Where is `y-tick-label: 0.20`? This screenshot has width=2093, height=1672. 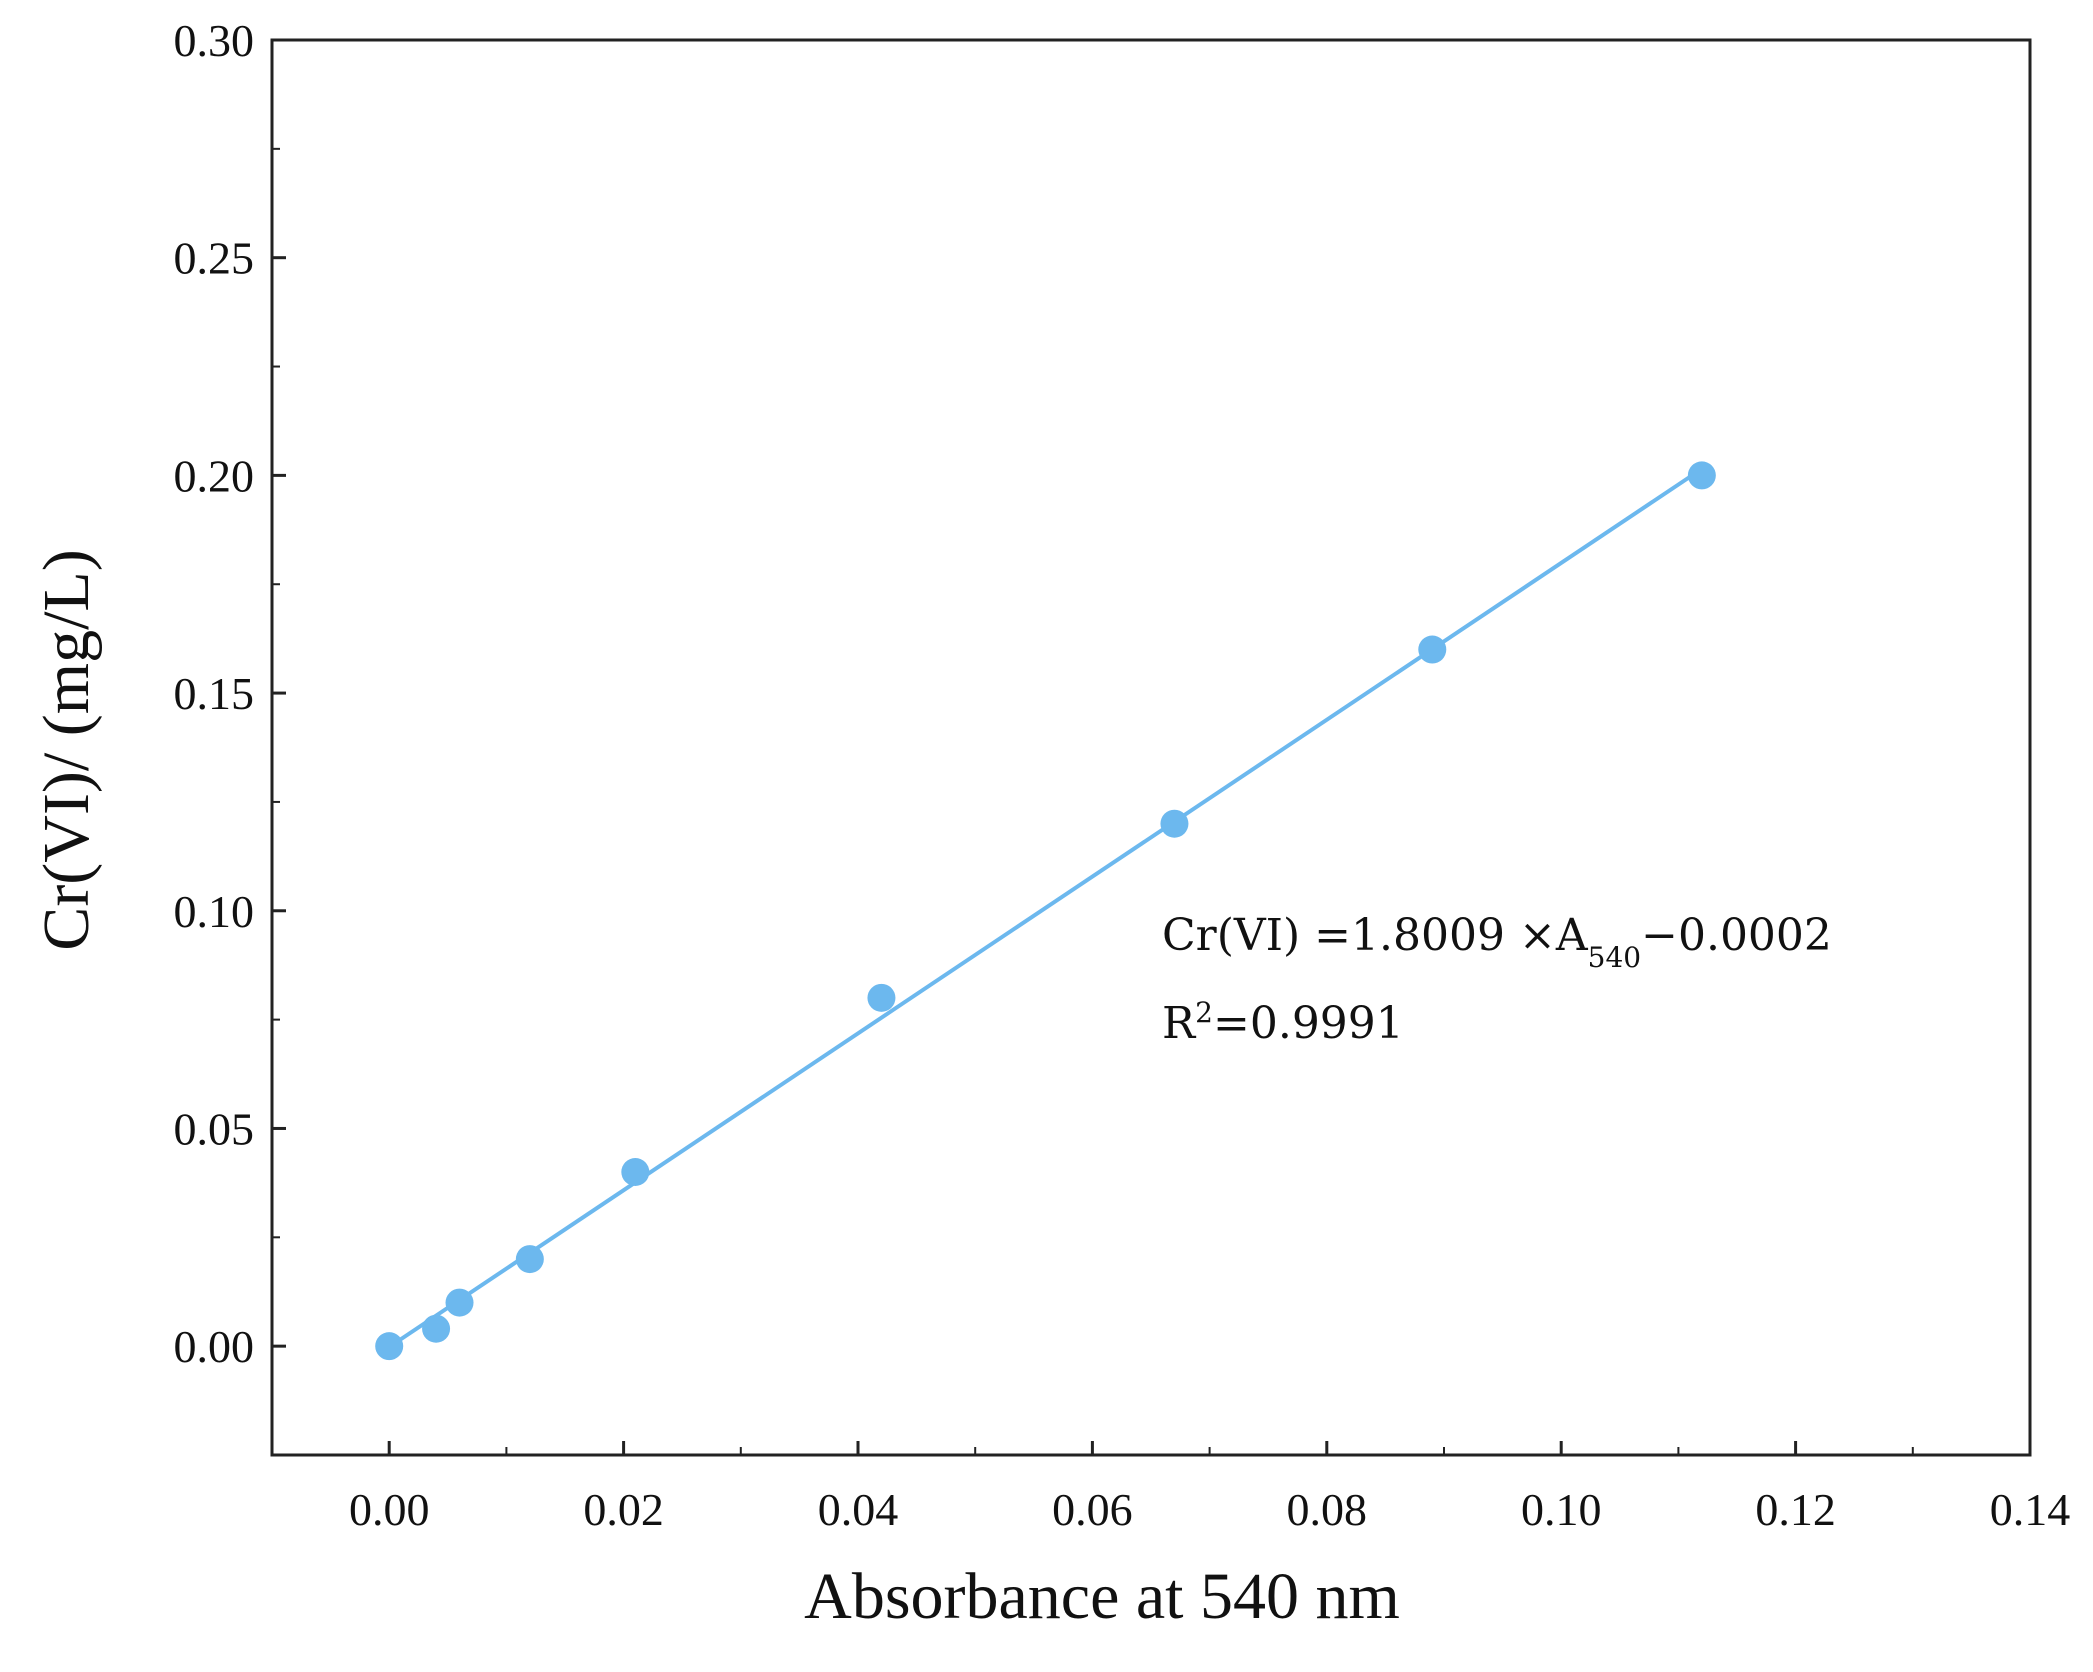 y-tick-label: 0.20 is located at coordinates (214, 475).